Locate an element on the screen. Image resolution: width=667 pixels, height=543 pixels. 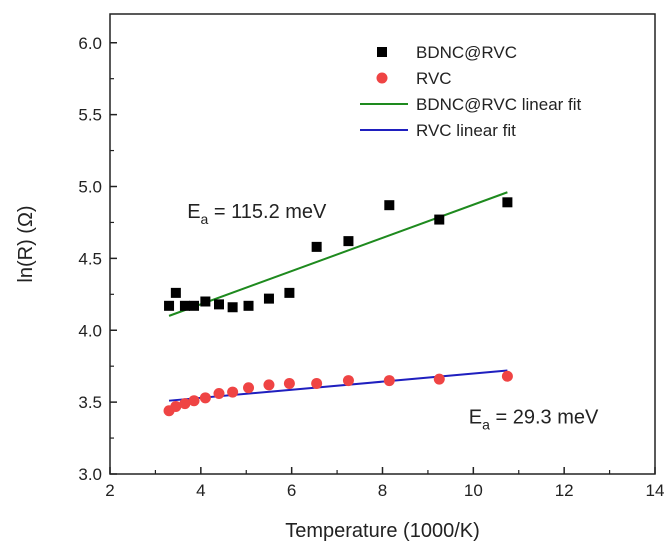
x-tick-label: 14 is located at coordinates (655, 490).